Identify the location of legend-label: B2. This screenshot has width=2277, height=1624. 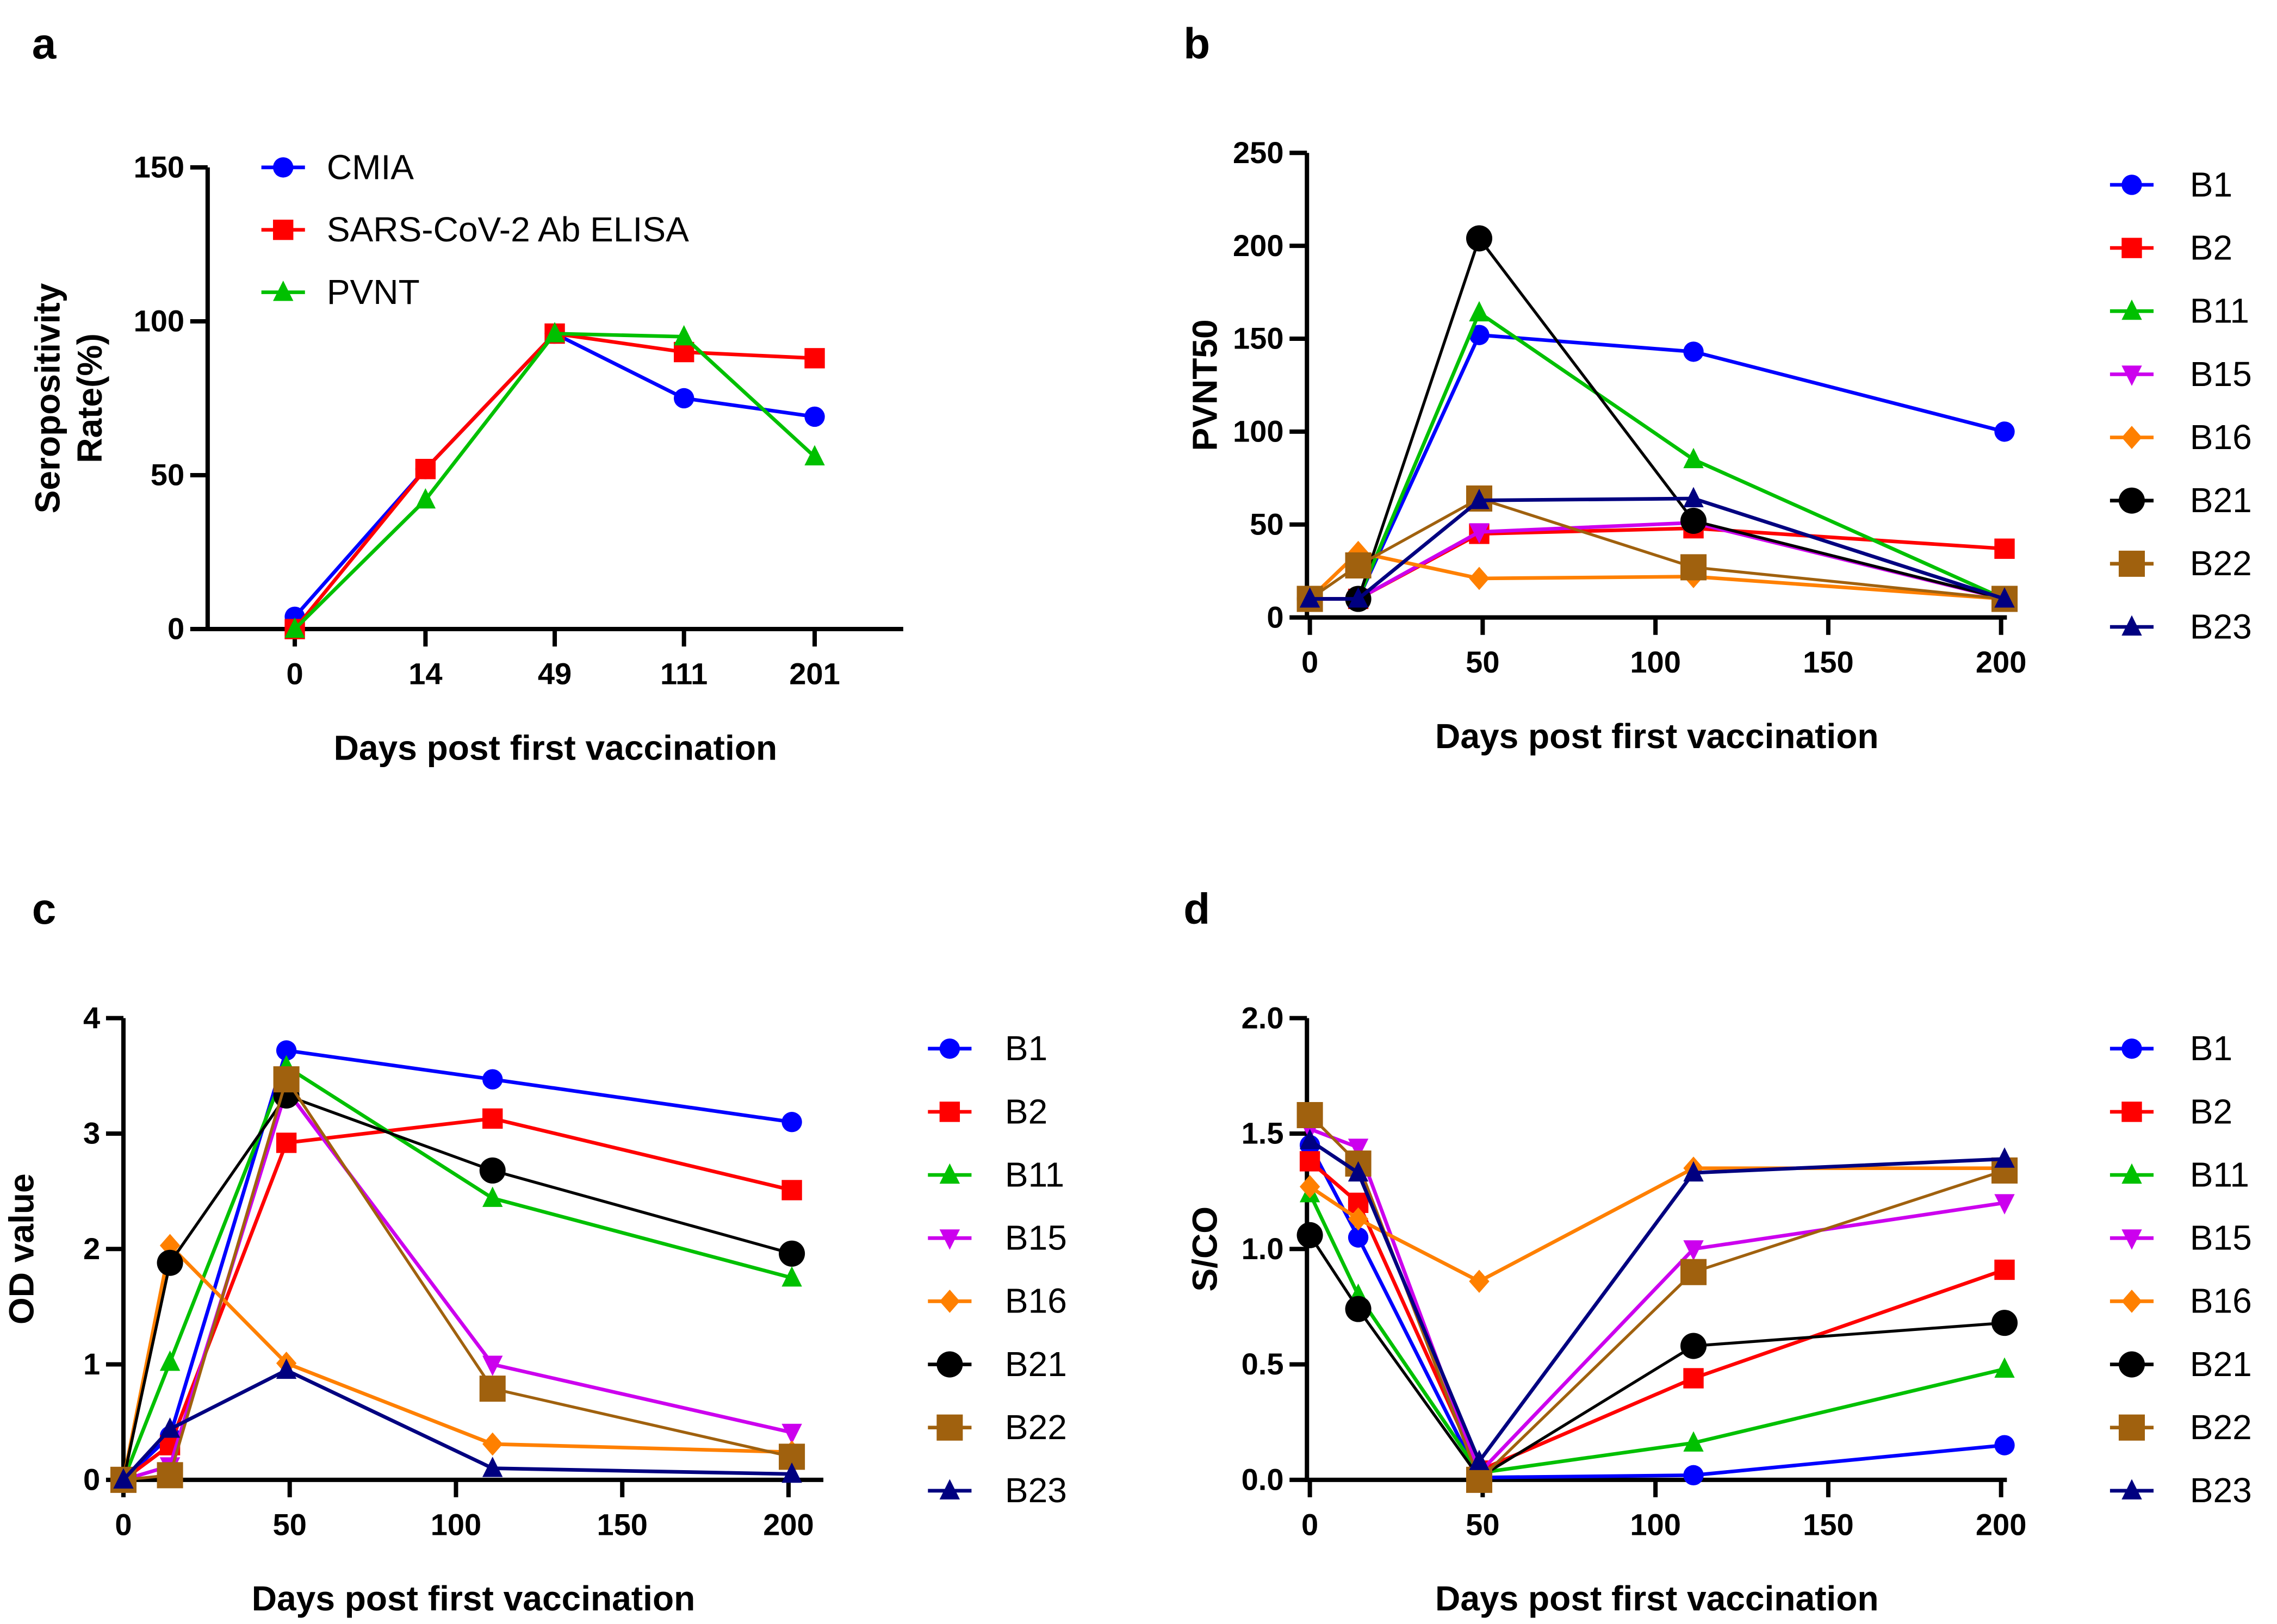
(2211, 1111).